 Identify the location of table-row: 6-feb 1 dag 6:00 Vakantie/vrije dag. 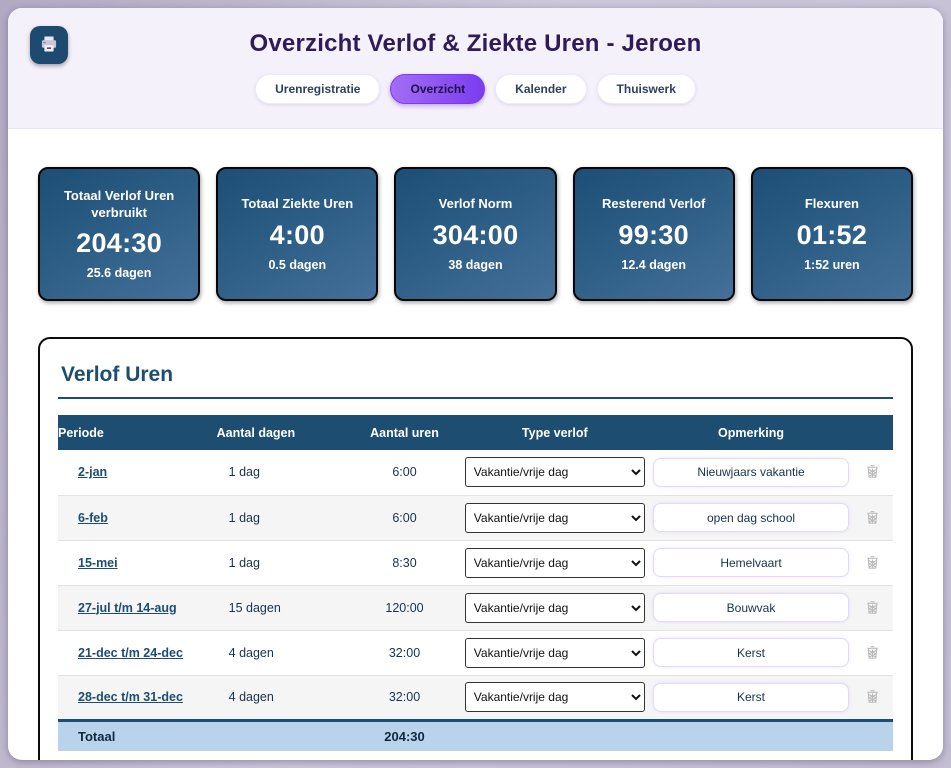
(475, 518).